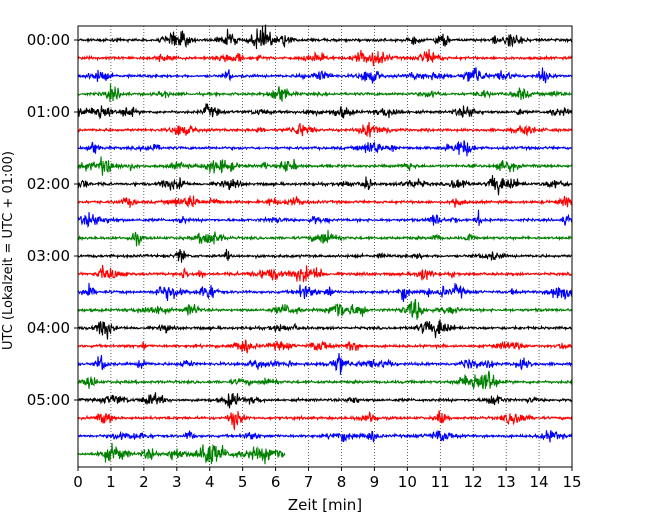  What do you see at coordinates (144, 482) in the screenshot?
I see `x-tick-label: 2` at bounding box center [144, 482].